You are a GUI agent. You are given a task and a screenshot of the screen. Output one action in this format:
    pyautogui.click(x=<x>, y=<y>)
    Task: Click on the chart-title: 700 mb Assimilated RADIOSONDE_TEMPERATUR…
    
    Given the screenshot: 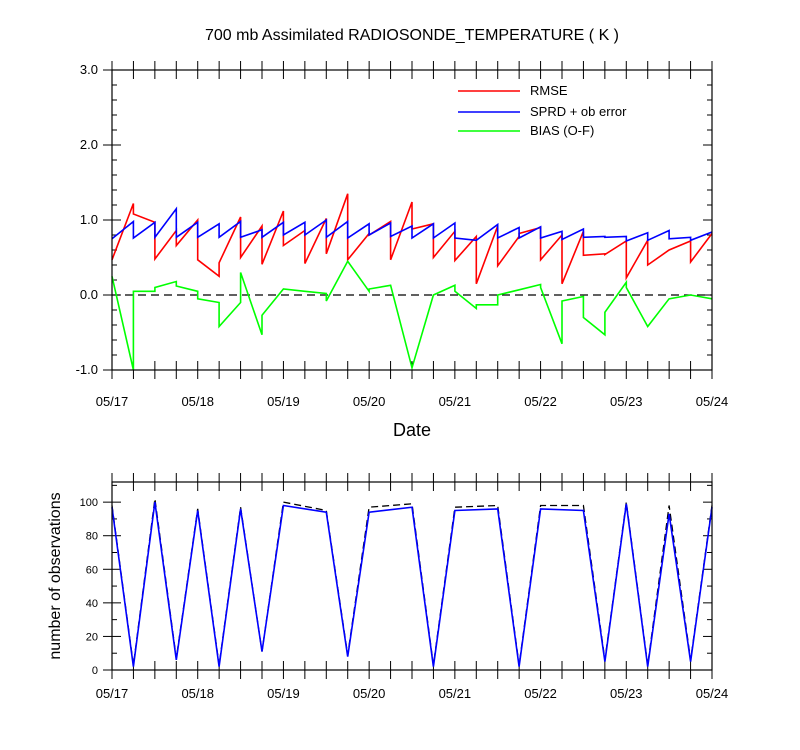 What is the action you would take?
    pyautogui.click(x=412, y=35)
    